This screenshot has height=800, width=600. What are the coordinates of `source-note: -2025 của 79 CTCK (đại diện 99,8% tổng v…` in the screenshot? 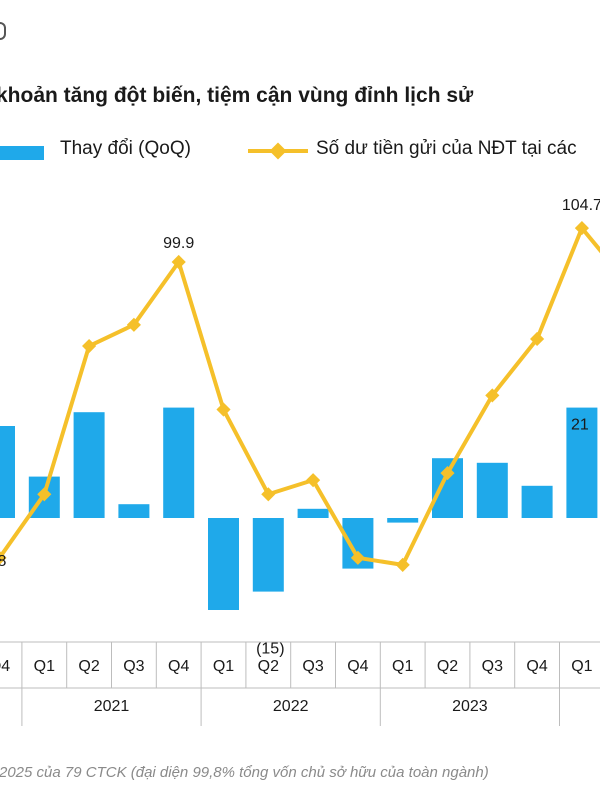 It's located at (244, 772).